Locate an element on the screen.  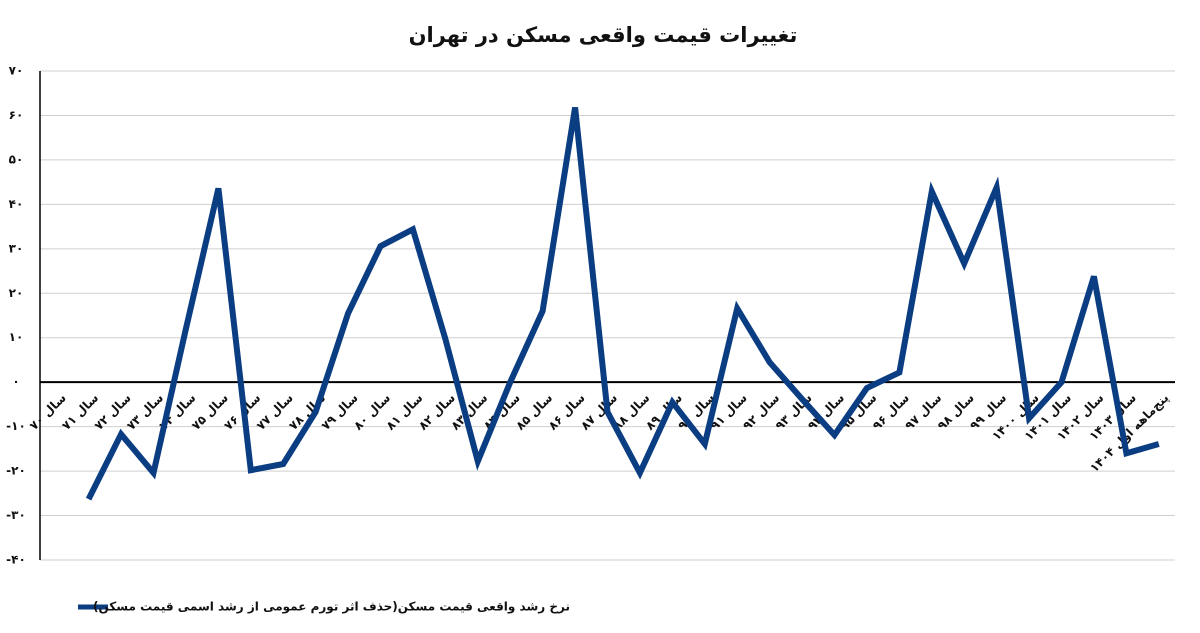
y-tick-label: ۲۰ is located at coordinates (16, 293).